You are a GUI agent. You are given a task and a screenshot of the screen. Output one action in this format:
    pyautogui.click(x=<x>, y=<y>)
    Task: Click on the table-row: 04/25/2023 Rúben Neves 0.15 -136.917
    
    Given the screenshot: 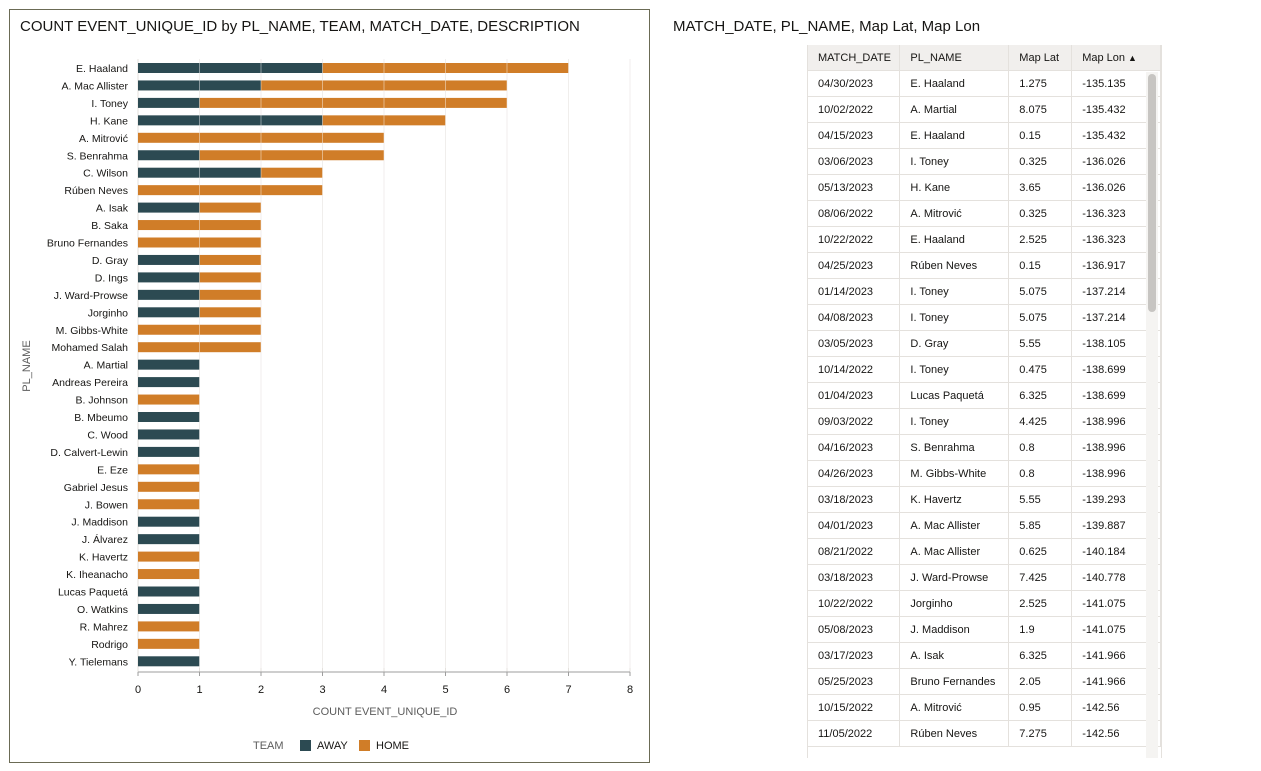 What is the action you would take?
    pyautogui.click(x=984, y=265)
    